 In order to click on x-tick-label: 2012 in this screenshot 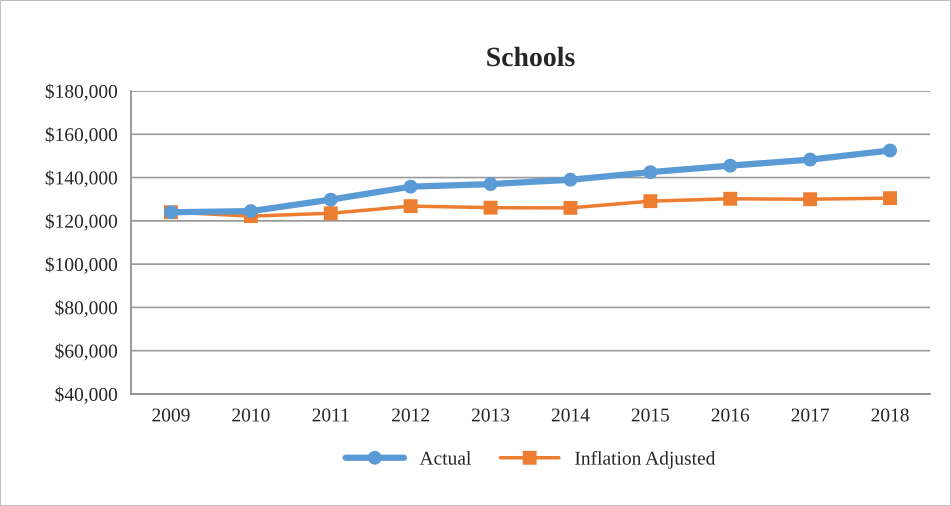, I will do `click(411, 415)`.